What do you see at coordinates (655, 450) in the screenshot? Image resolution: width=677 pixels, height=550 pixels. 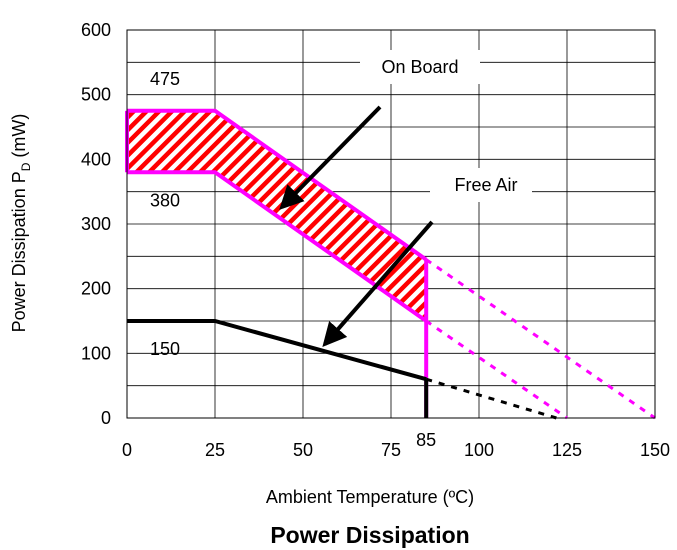 I see `x-tick-label: 150` at bounding box center [655, 450].